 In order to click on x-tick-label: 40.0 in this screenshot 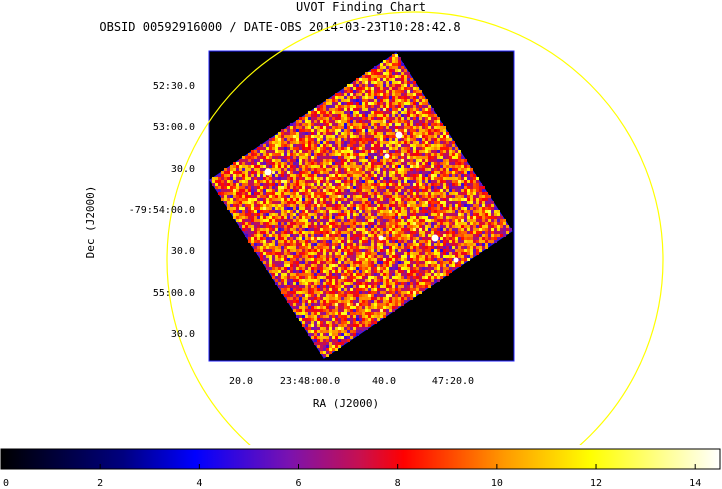, I will do `click(384, 381)`.